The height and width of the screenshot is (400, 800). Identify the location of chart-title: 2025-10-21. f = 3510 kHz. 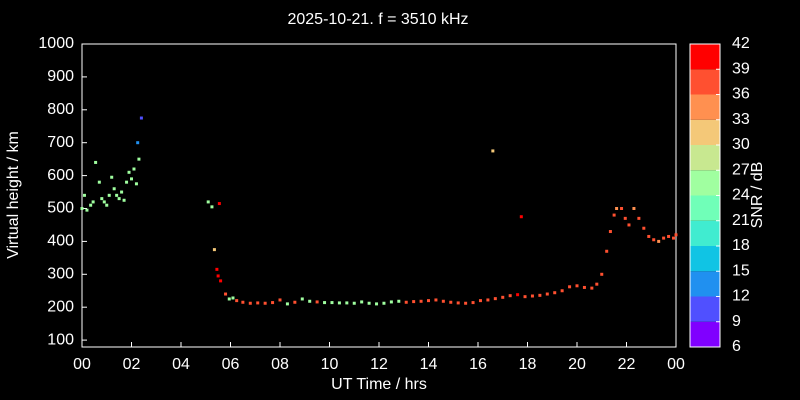
(377, 19).